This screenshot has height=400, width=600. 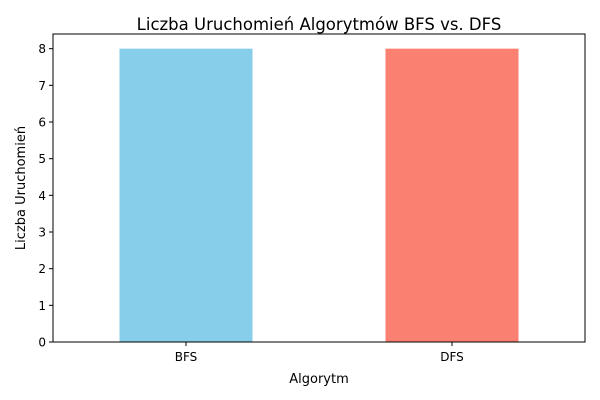 What do you see at coordinates (319, 24) in the screenshot?
I see `chart-title: Liczba Uruchomień Algorytmów BFS vs. DFS` at bounding box center [319, 24].